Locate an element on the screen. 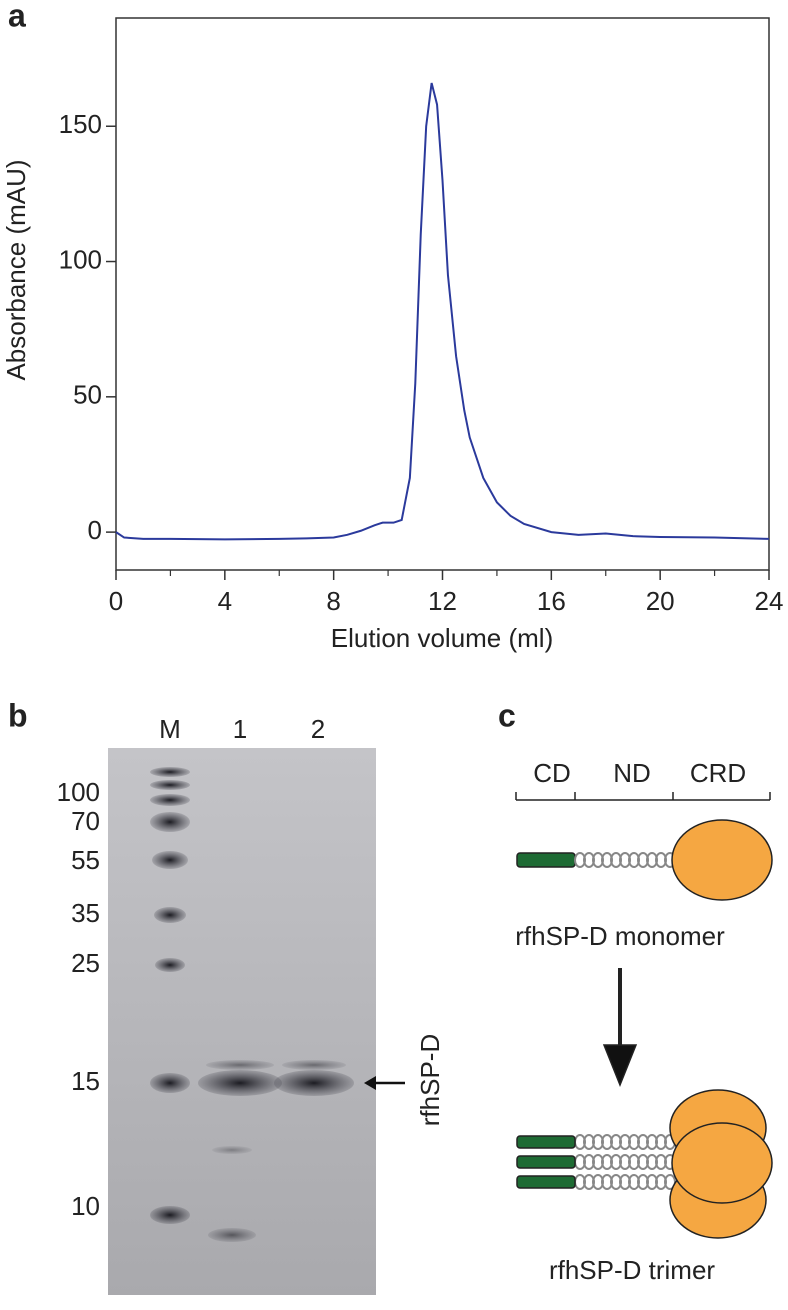  panel-label: c is located at coordinates (507, 715).